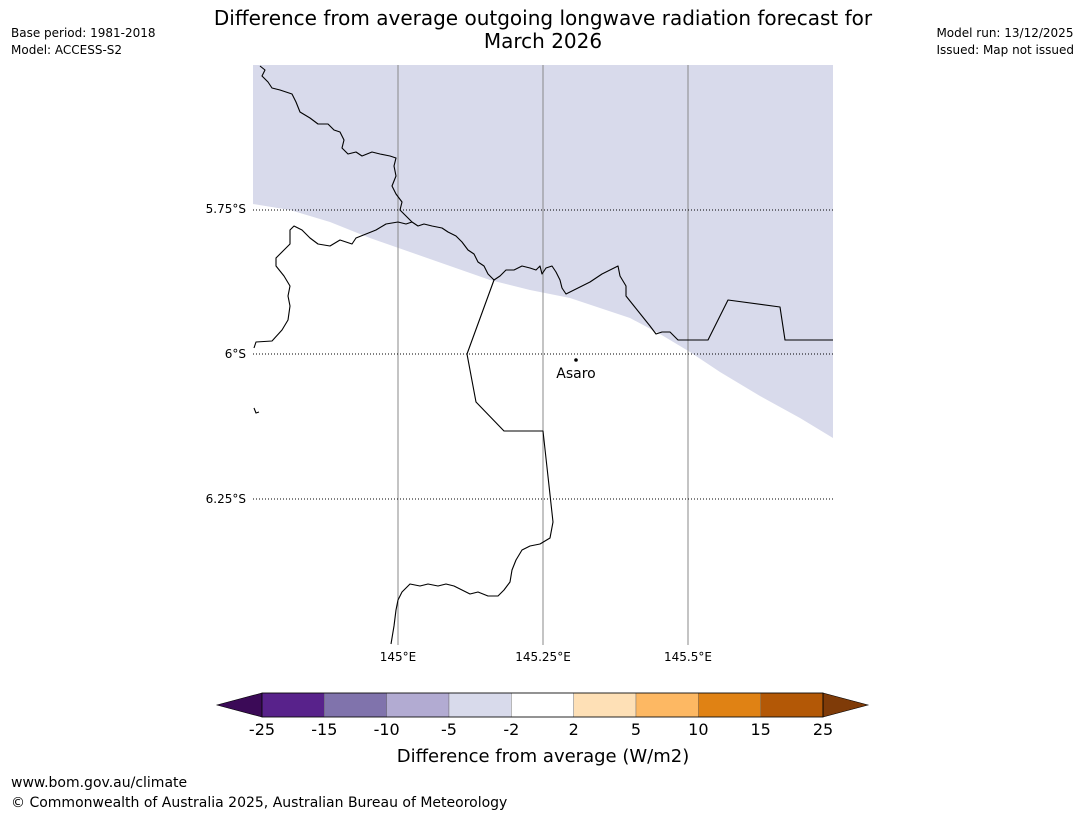  I want to click on lat-label-6: 6°S, so click(235, 354).